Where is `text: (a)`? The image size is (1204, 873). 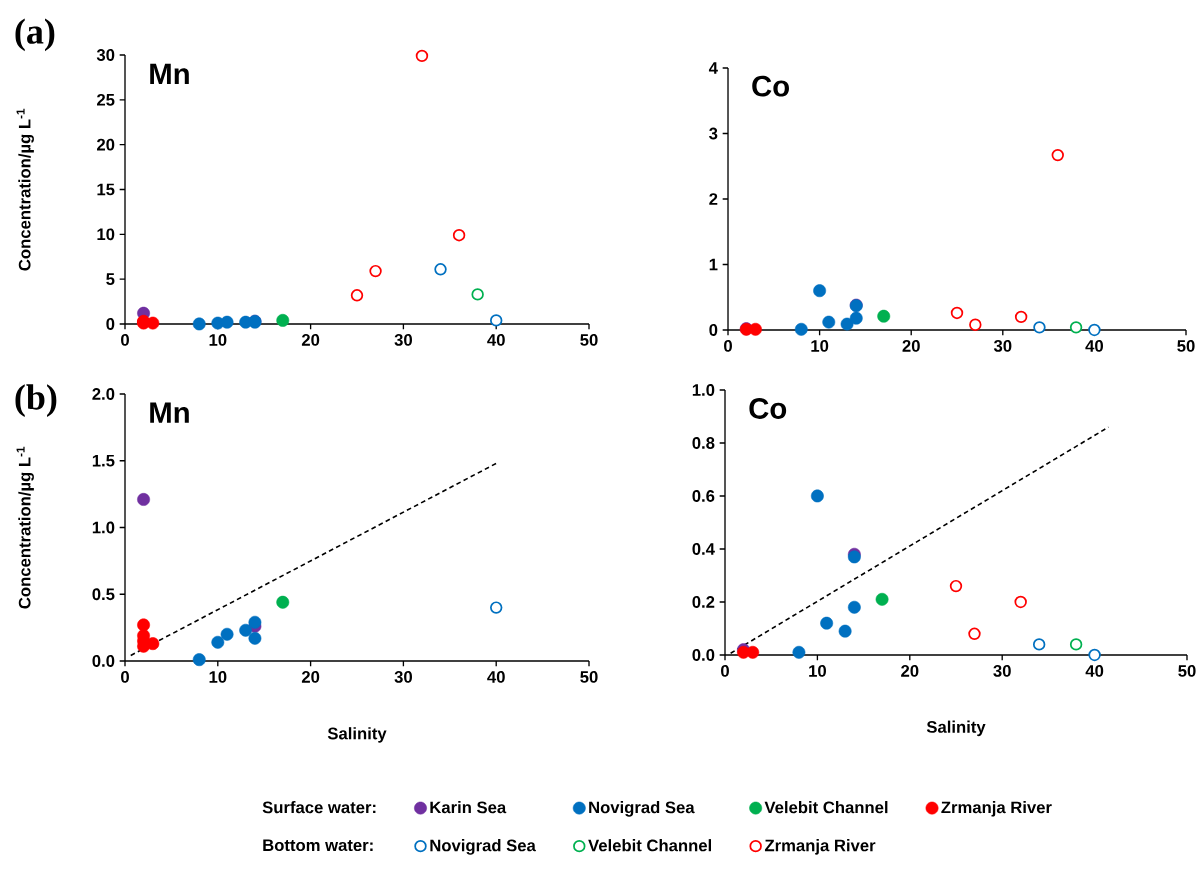 text: (a) is located at coordinates (35, 35).